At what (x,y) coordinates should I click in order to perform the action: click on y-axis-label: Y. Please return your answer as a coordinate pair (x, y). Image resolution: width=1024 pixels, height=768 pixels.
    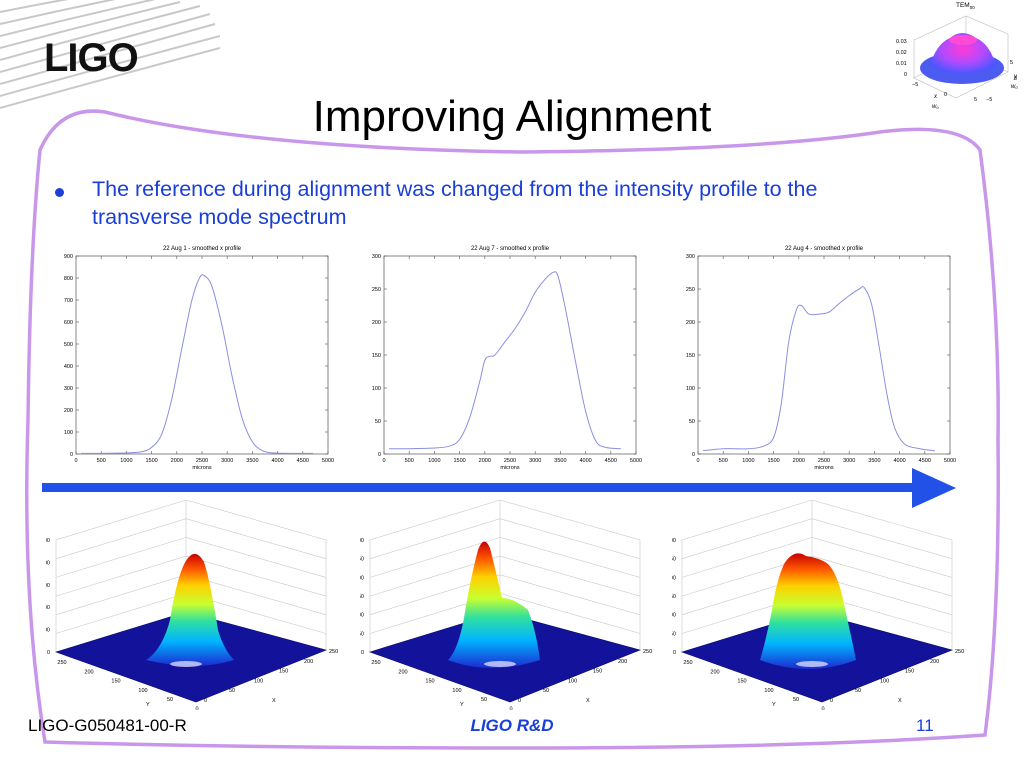
    Looking at the image, I should click on (148, 705).